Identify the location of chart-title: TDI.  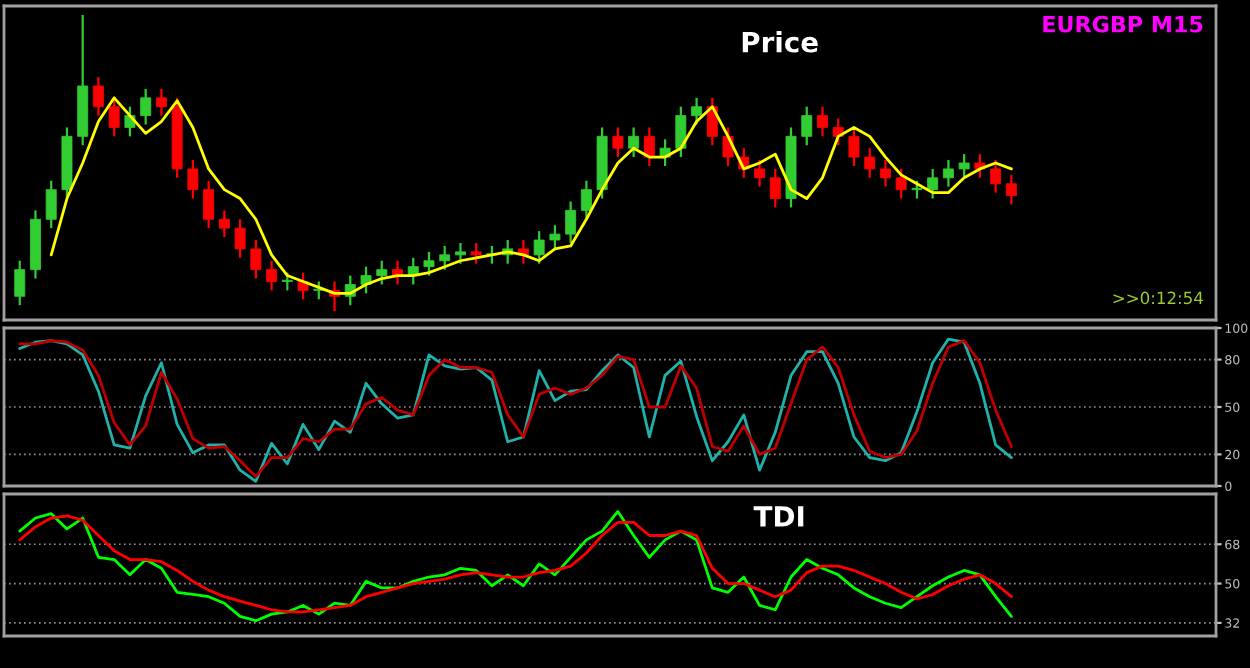
(778, 516).